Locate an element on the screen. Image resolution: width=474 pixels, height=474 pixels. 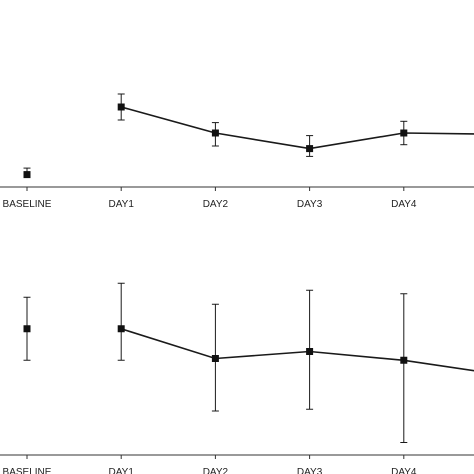
bottom-x-tick-label: DAY3 is located at coordinates (310, 470).